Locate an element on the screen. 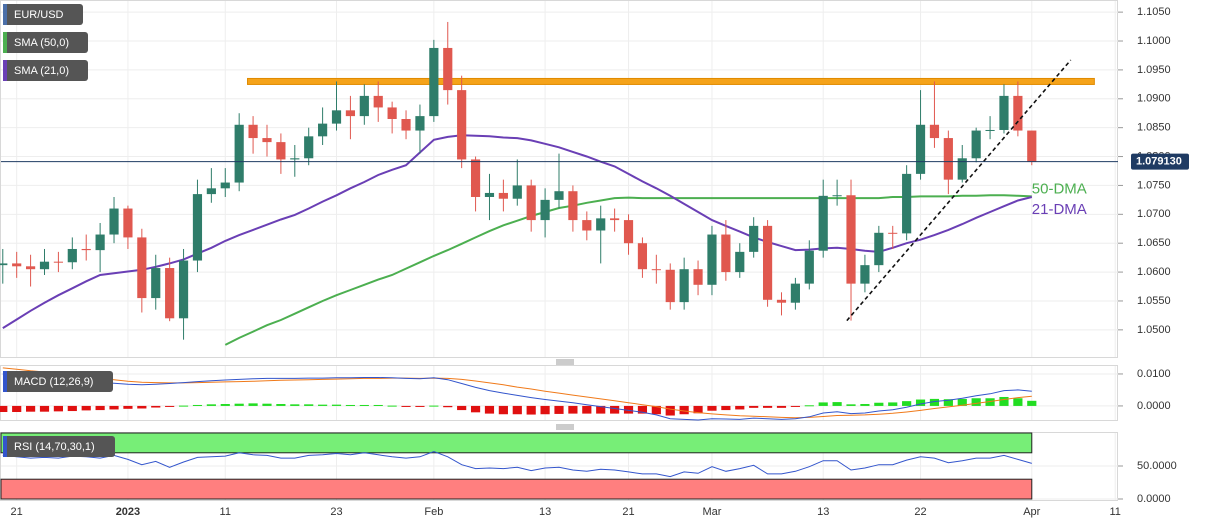 This screenshot has height=526, width=1207. y-tick-label: 1.0750 is located at coordinates (1154, 185).